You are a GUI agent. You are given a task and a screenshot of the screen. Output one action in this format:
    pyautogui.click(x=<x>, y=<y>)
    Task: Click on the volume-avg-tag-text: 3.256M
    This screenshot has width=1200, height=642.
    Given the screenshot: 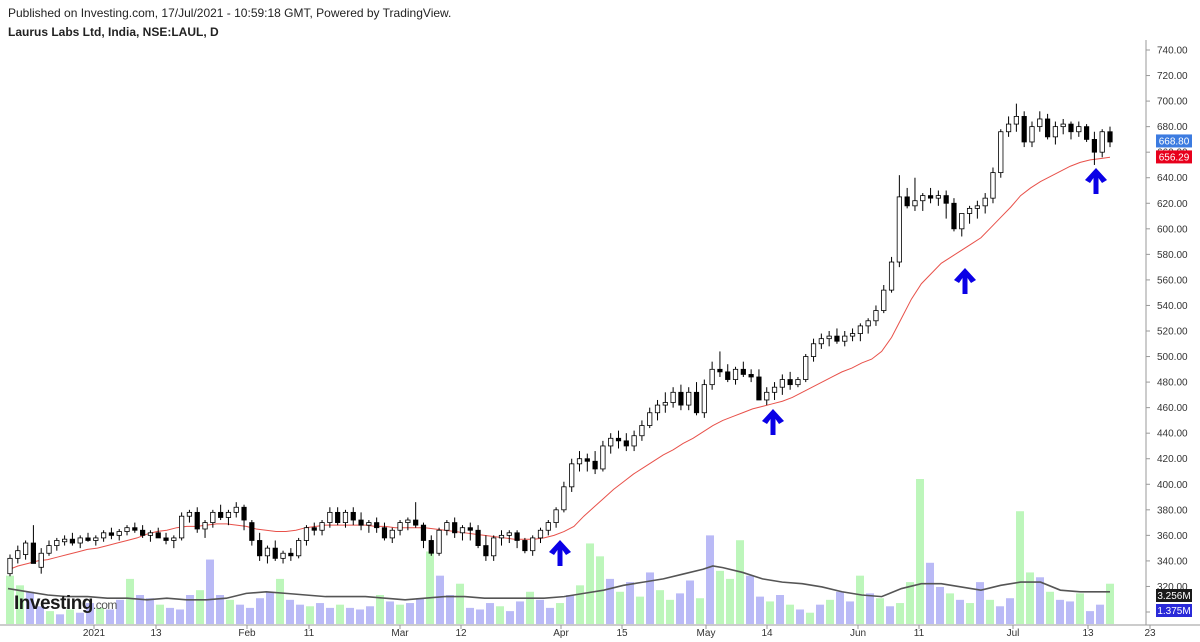 What is the action you would take?
    pyautogui.click(x=1173, y=596)
    